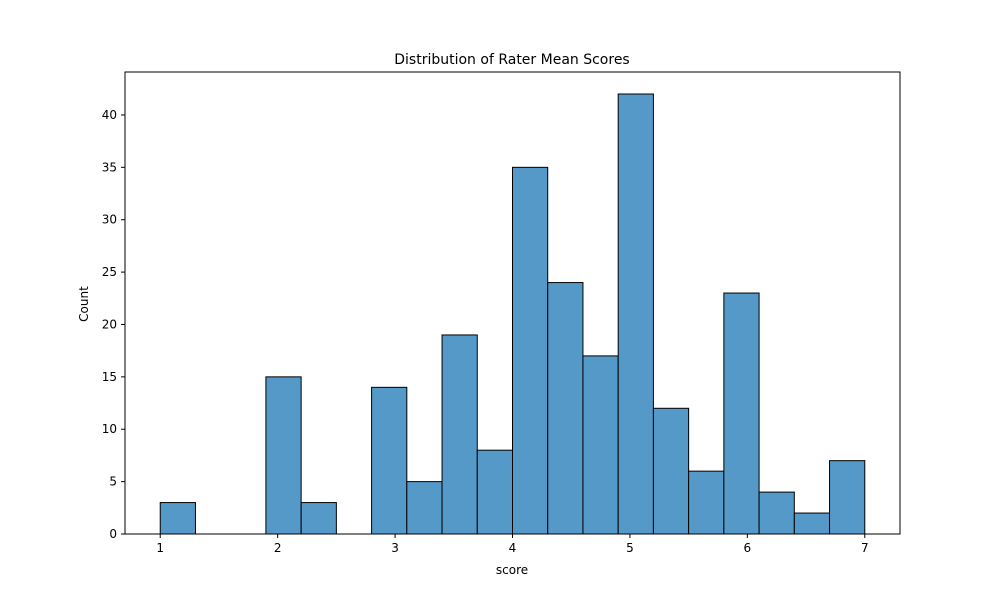  I want to click on x-tick-label-3: 3, so click(395, 548).